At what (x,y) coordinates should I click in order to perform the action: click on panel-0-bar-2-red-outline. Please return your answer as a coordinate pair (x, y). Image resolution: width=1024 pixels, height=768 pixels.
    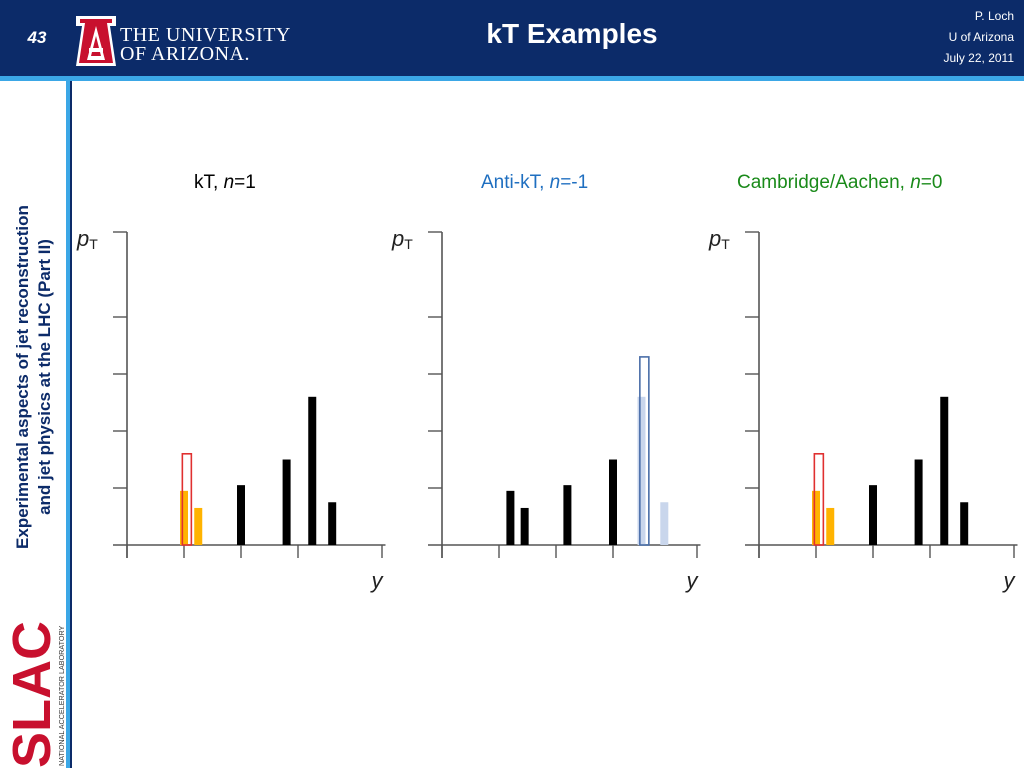
    Looking at the image, I should click on (187, 499).